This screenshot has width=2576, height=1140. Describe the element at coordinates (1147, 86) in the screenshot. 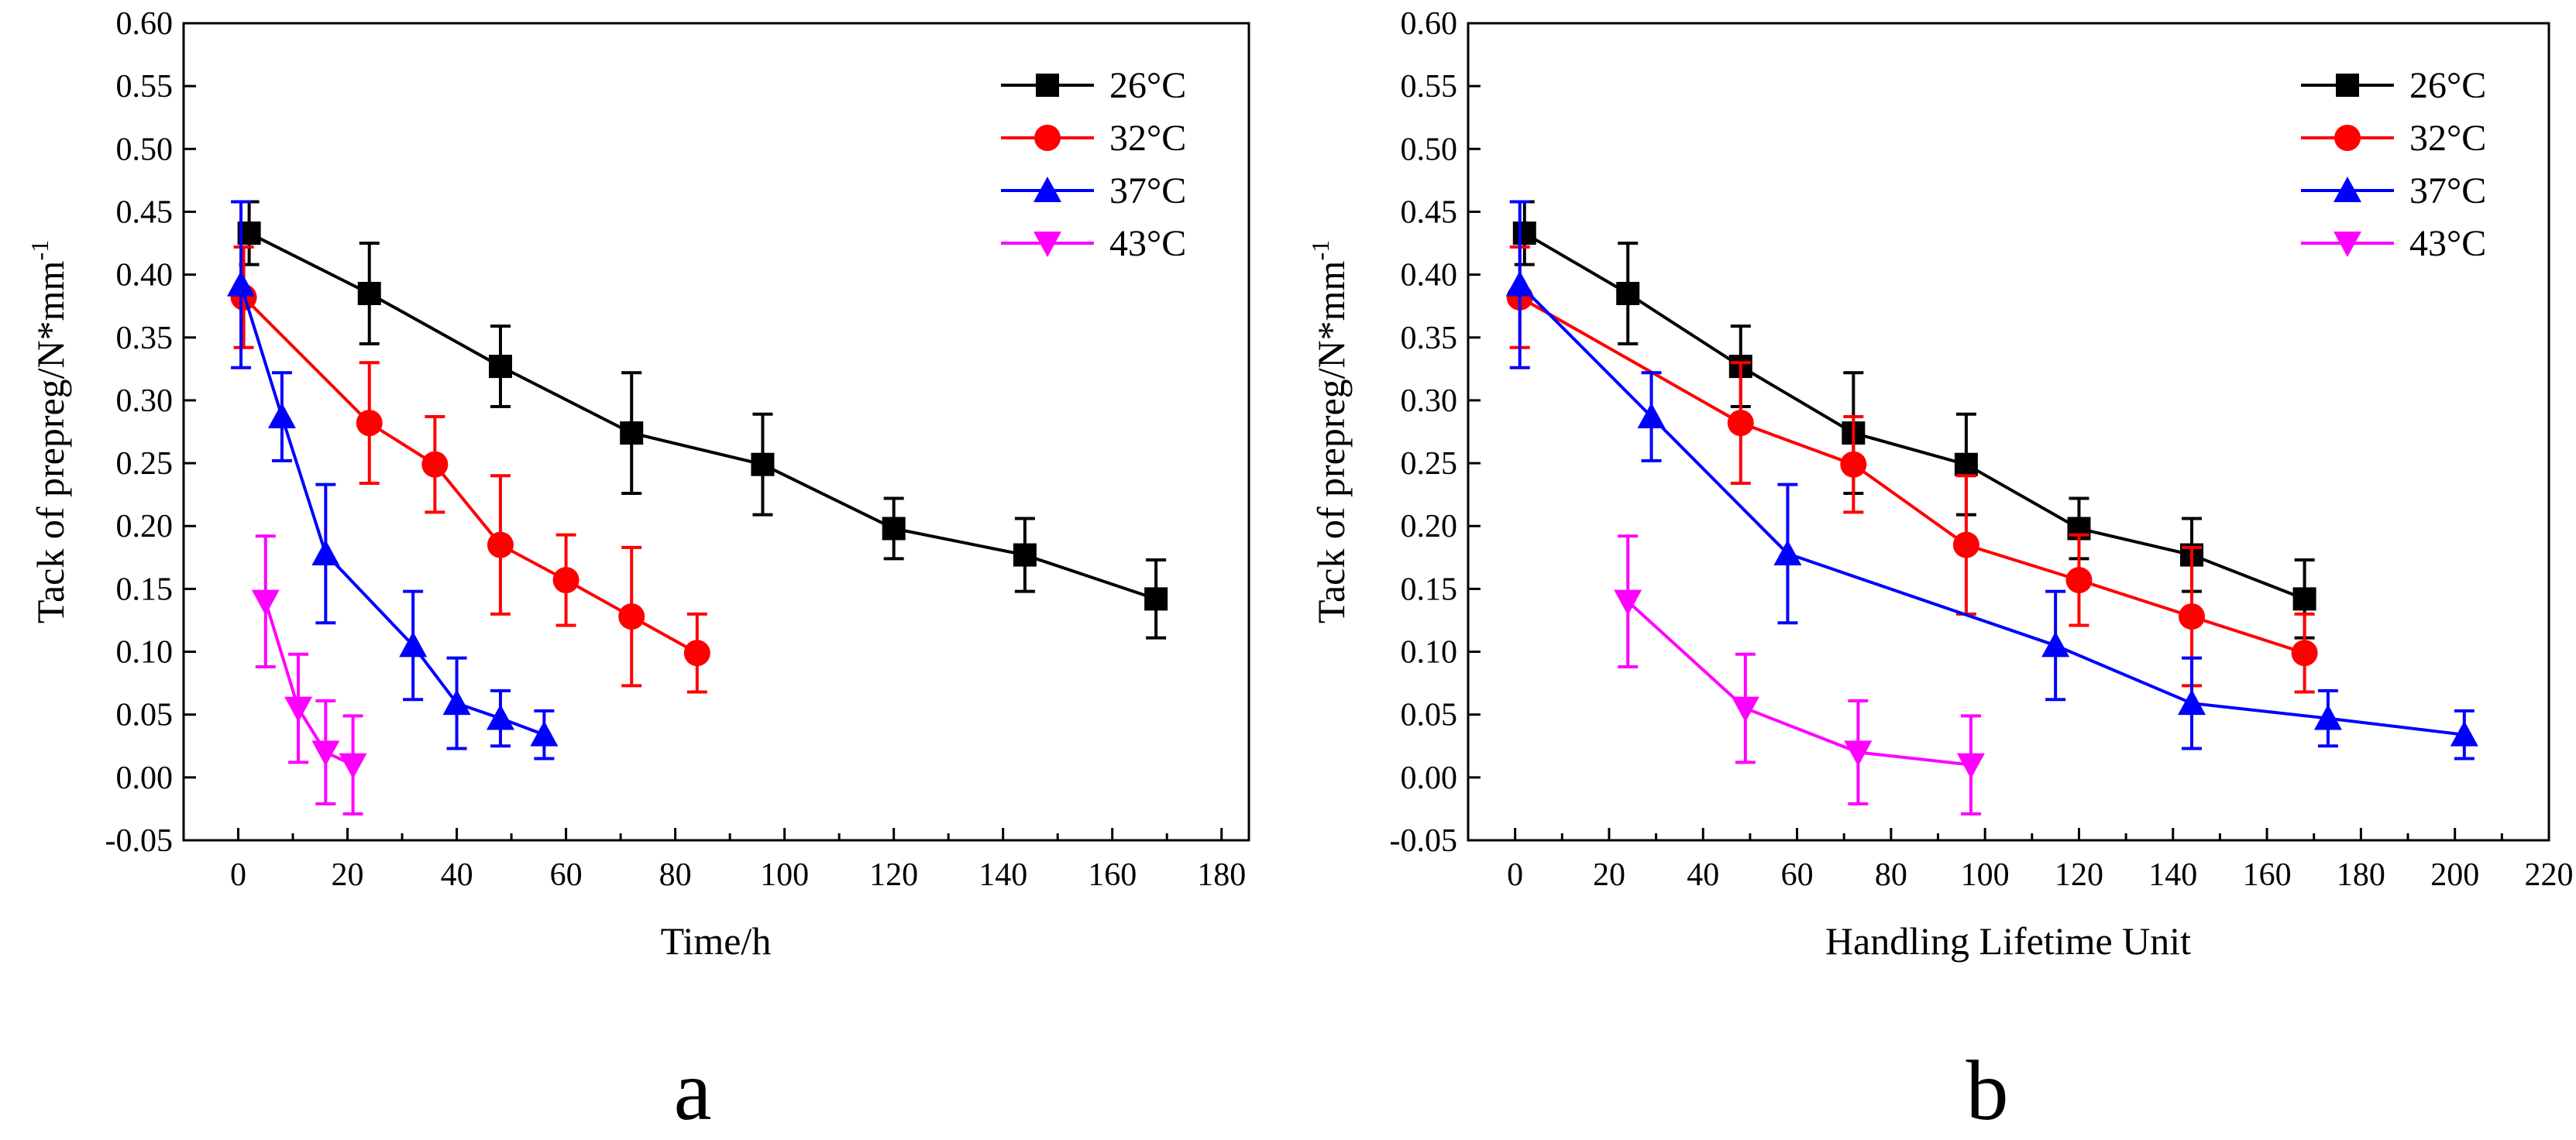

I see `legend-label: 26°C` at that location.